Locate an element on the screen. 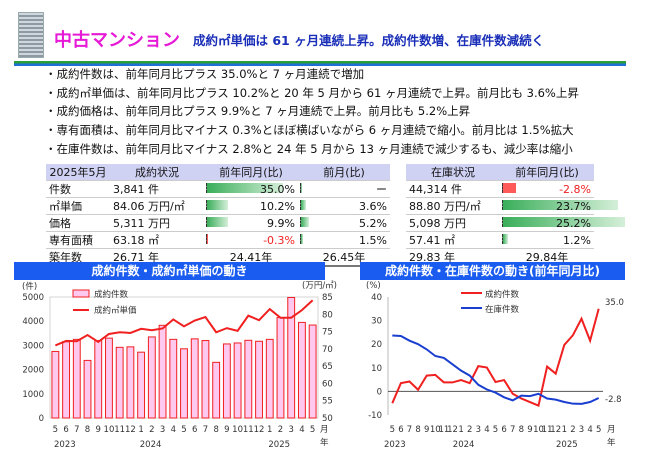 The height and width of the screenshot is (454, 650). table-cell: -0.3% is located at coordinates (251, 240).